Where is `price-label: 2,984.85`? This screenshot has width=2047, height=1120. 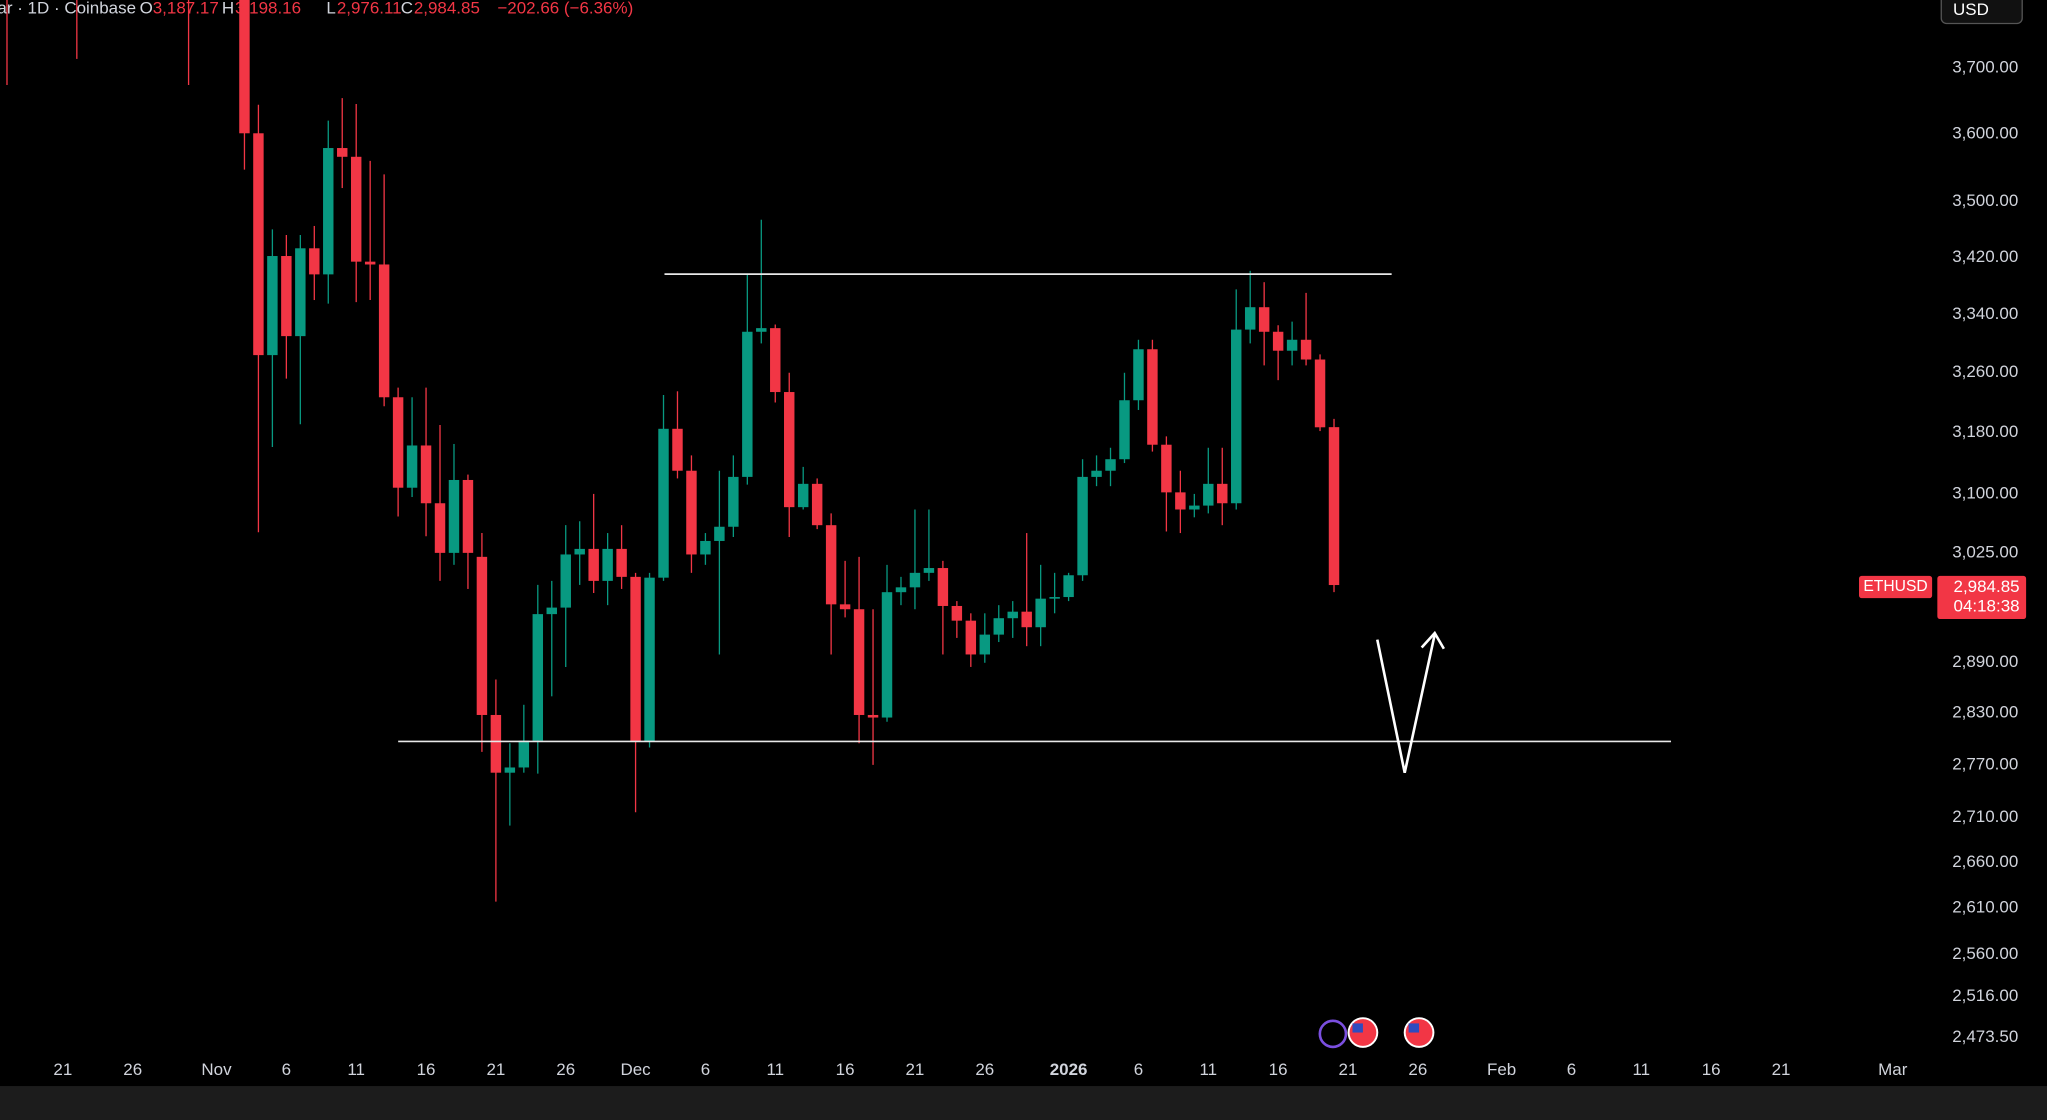 price-label: 2,984.85 is located at coordinates (1987, 586).